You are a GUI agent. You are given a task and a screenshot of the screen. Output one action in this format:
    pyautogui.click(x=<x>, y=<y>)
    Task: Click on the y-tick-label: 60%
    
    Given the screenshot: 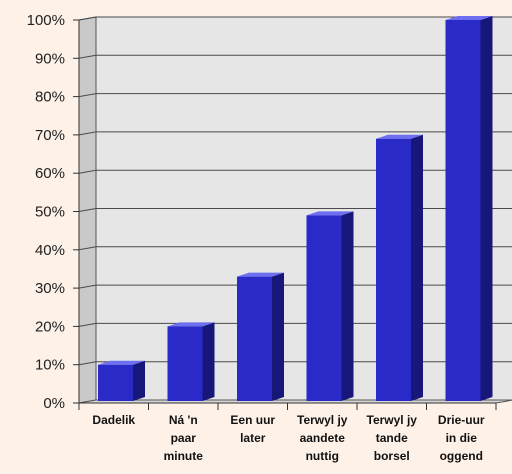 What is the action you would take?
    pyautogui.click(x=50, y=173)
    